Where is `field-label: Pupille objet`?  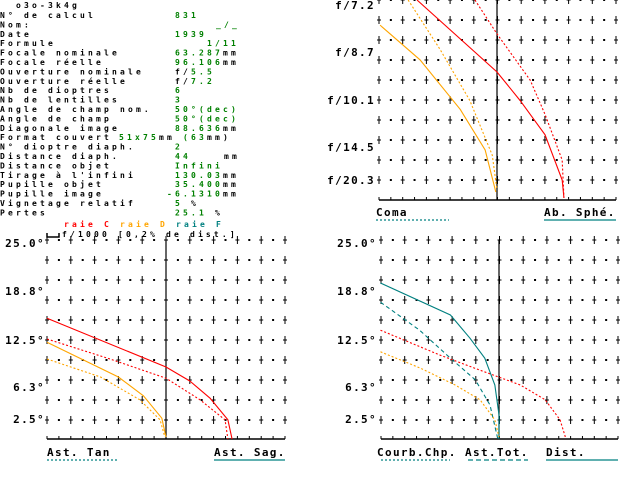
field-label: Pupille objet is located at coordinates (52, 184).